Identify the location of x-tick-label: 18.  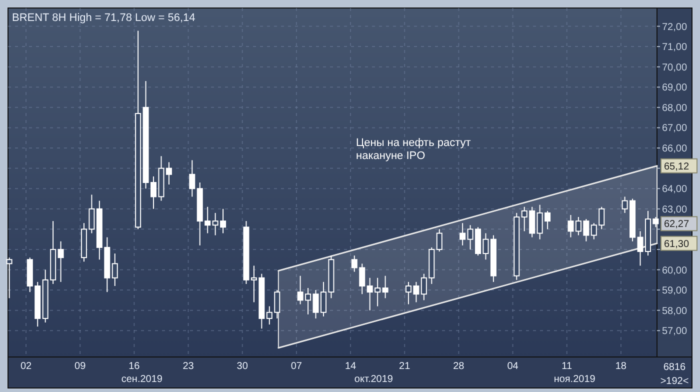
(621, 366).